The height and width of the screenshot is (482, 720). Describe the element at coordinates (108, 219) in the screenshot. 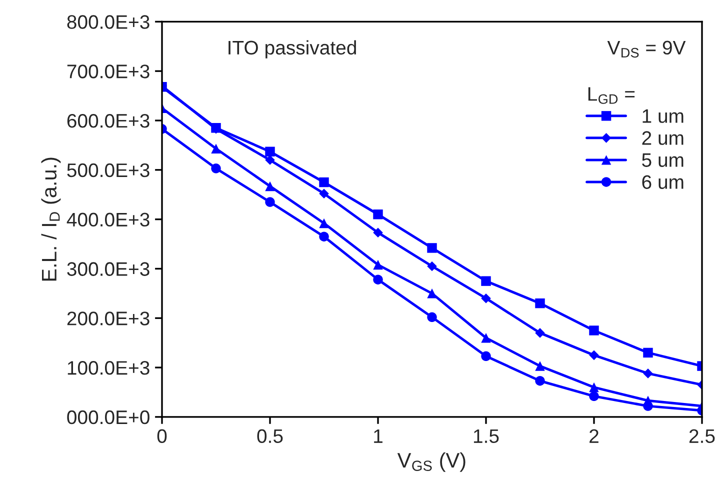

I see `y-tick-label: 400.0E+3` at that location.